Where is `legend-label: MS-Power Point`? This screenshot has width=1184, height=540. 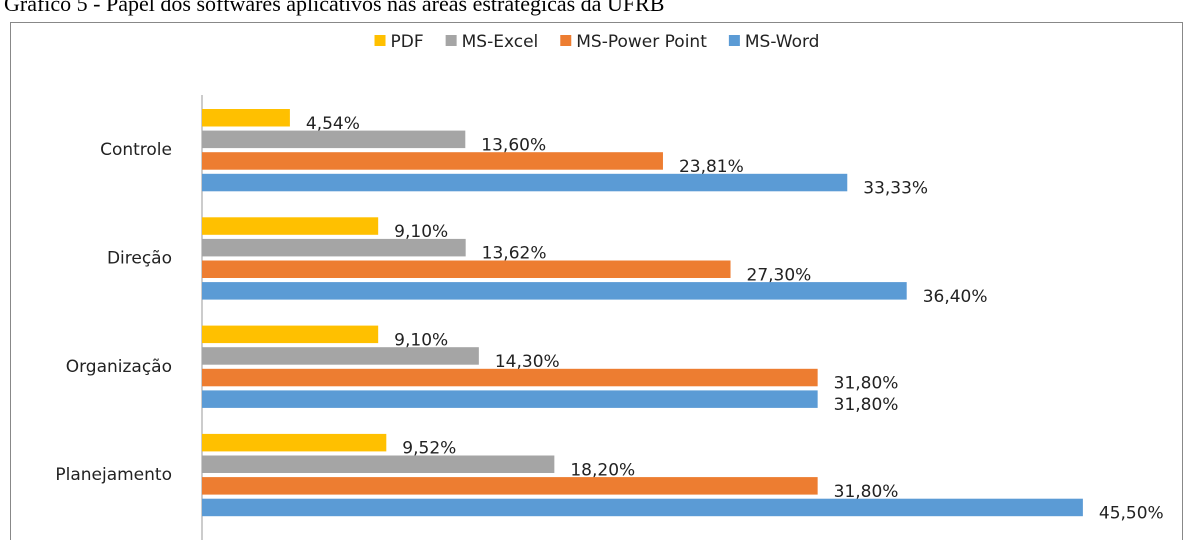
legend-label: MS-Power Point is located at coordinates (641, 42).